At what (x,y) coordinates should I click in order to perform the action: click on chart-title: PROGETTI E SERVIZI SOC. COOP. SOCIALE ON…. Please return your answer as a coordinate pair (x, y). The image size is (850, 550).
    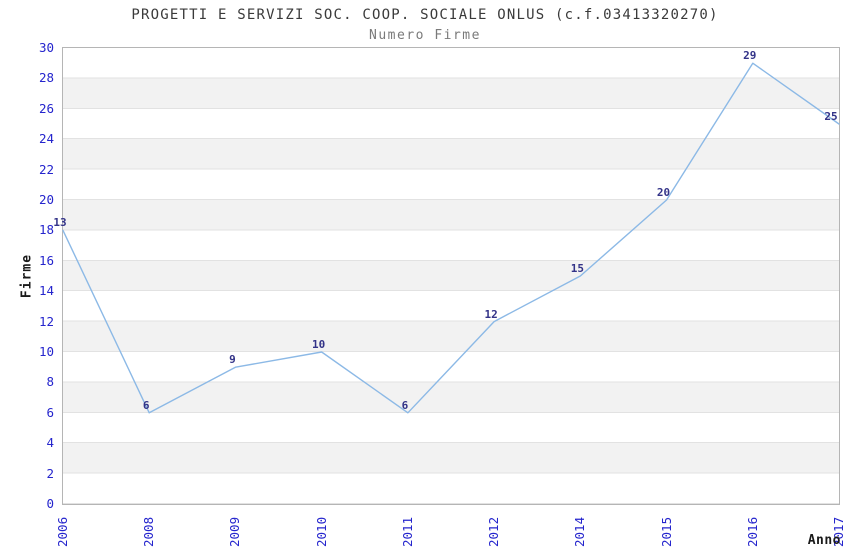
    Looking at the image, I should click on (425, 15).